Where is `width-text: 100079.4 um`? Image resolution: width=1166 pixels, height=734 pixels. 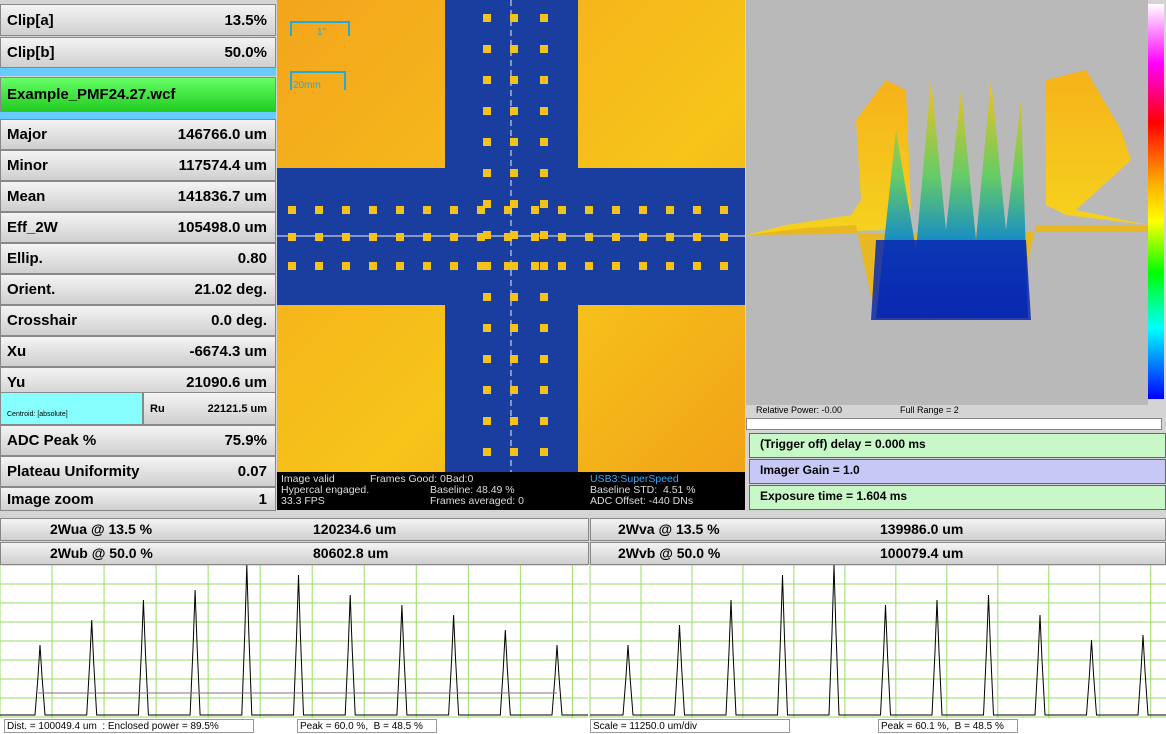 width-text: 100079.4 um is located at coordinates (922, 553).